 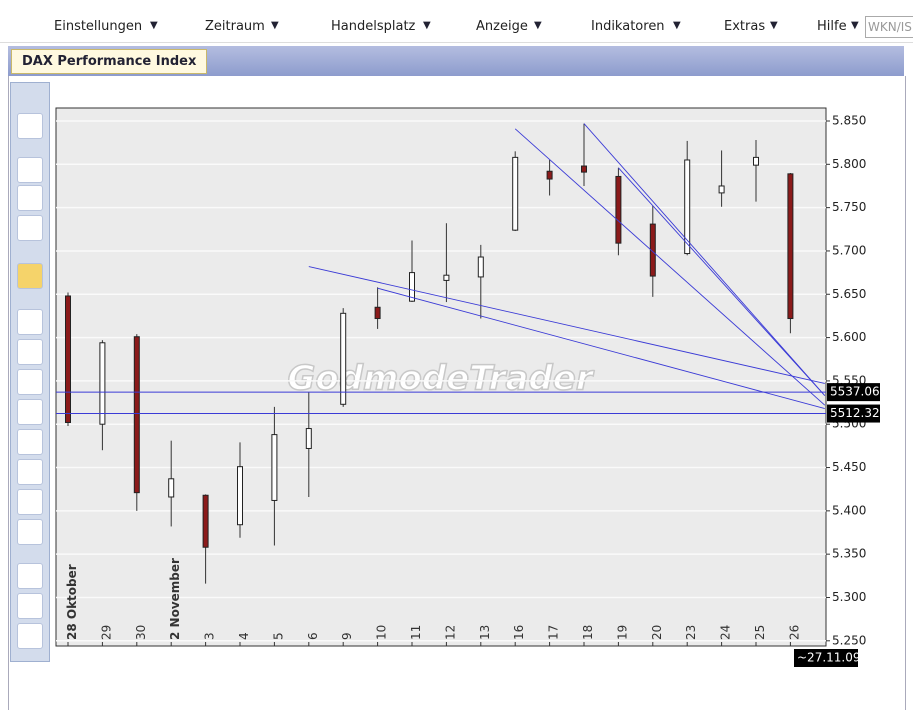 I want to click on toolbar, so click(x=30, y=372).